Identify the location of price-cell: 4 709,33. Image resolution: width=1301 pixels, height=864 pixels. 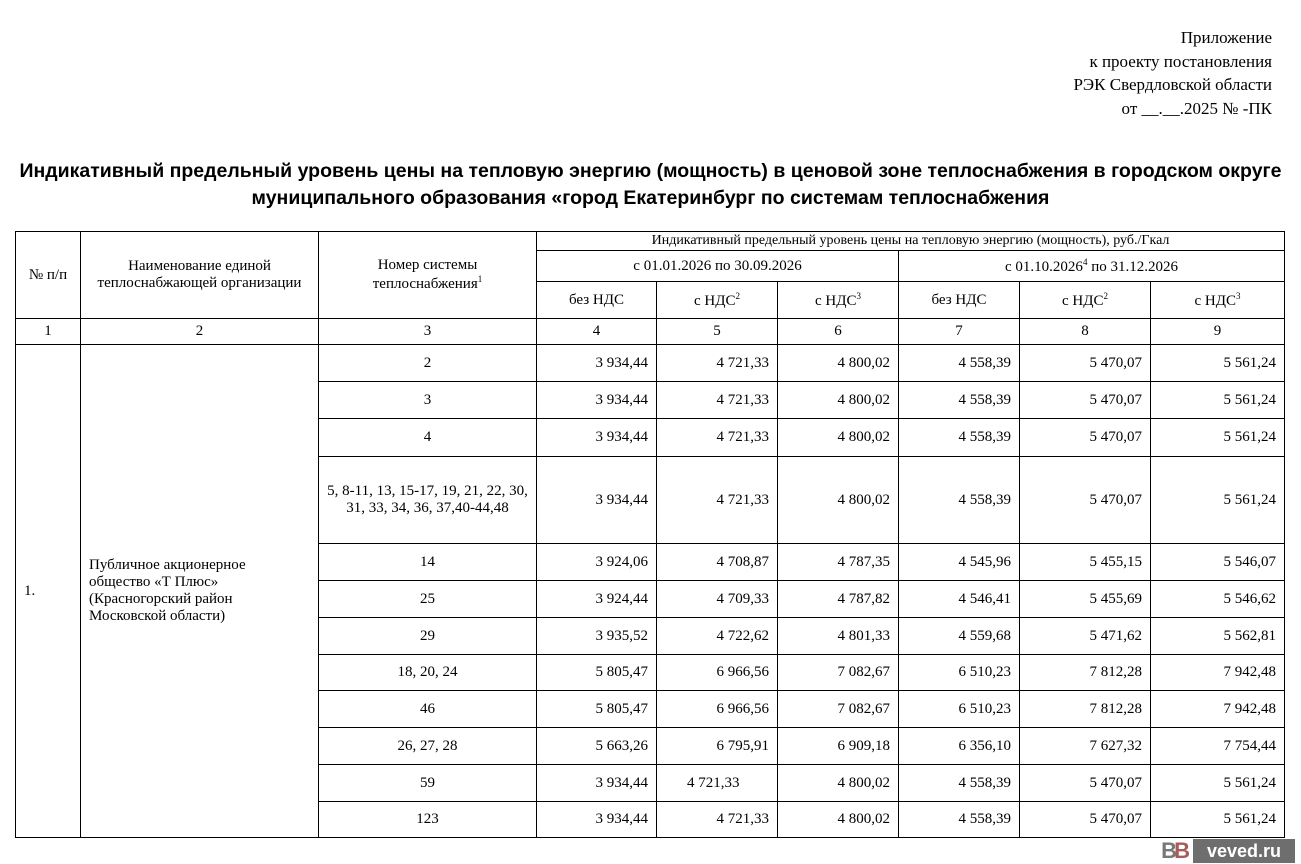
(717, 599).